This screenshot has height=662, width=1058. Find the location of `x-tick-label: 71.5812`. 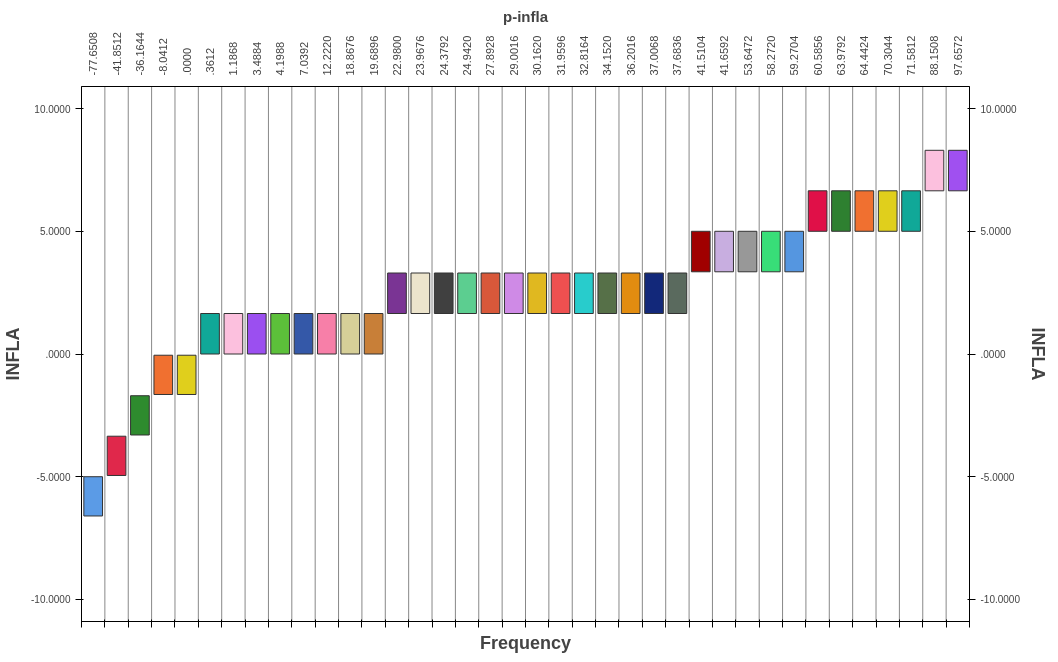

x-tick-label: 71.5812 is located at coordinates (911, 55).